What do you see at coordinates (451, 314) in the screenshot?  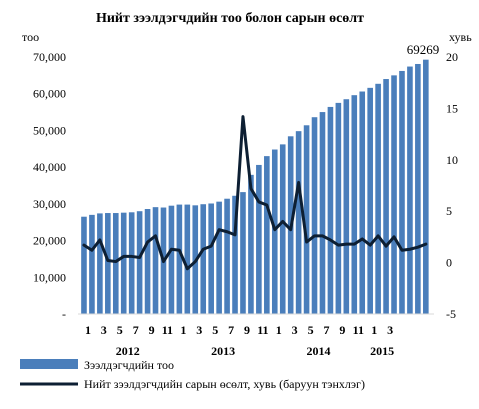 I see `right-tick-label: -5` at bounding box center [451, 314].